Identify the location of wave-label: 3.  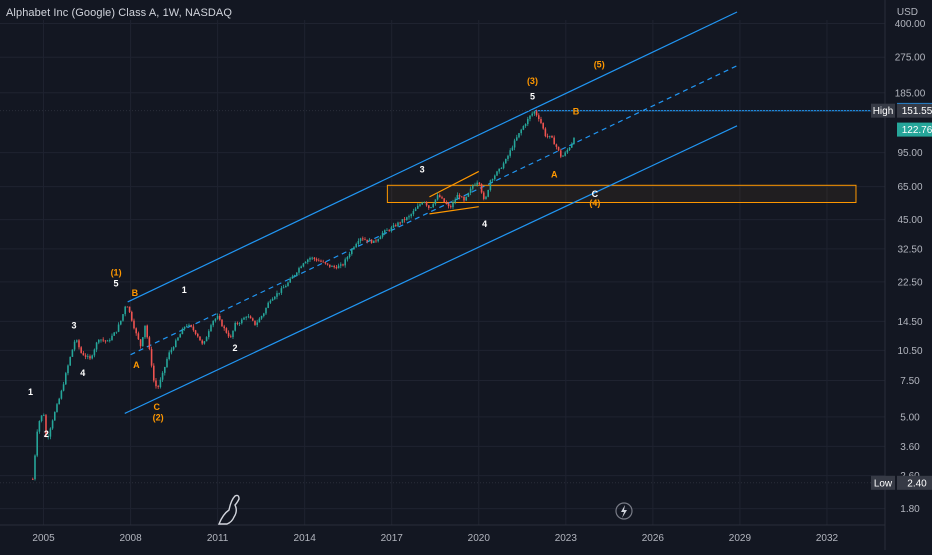
(73, 325).